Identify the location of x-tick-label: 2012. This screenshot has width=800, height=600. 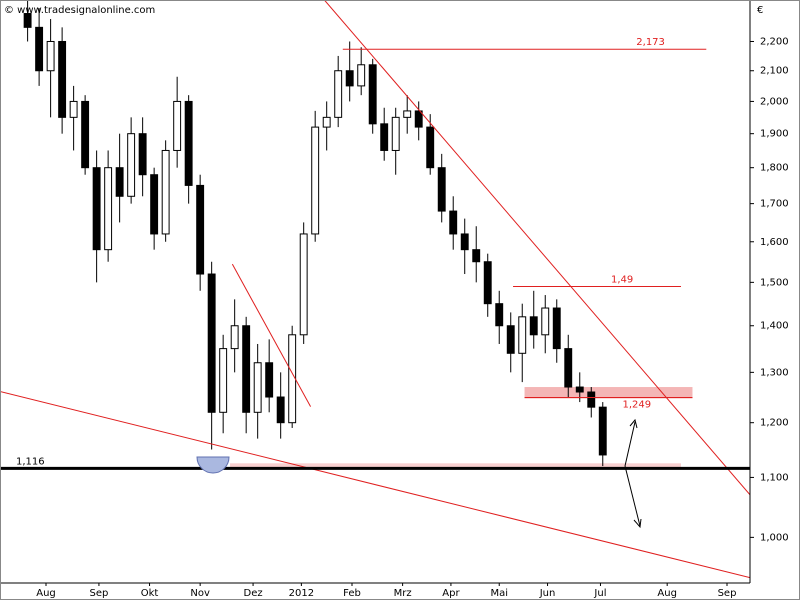
(301, 593).